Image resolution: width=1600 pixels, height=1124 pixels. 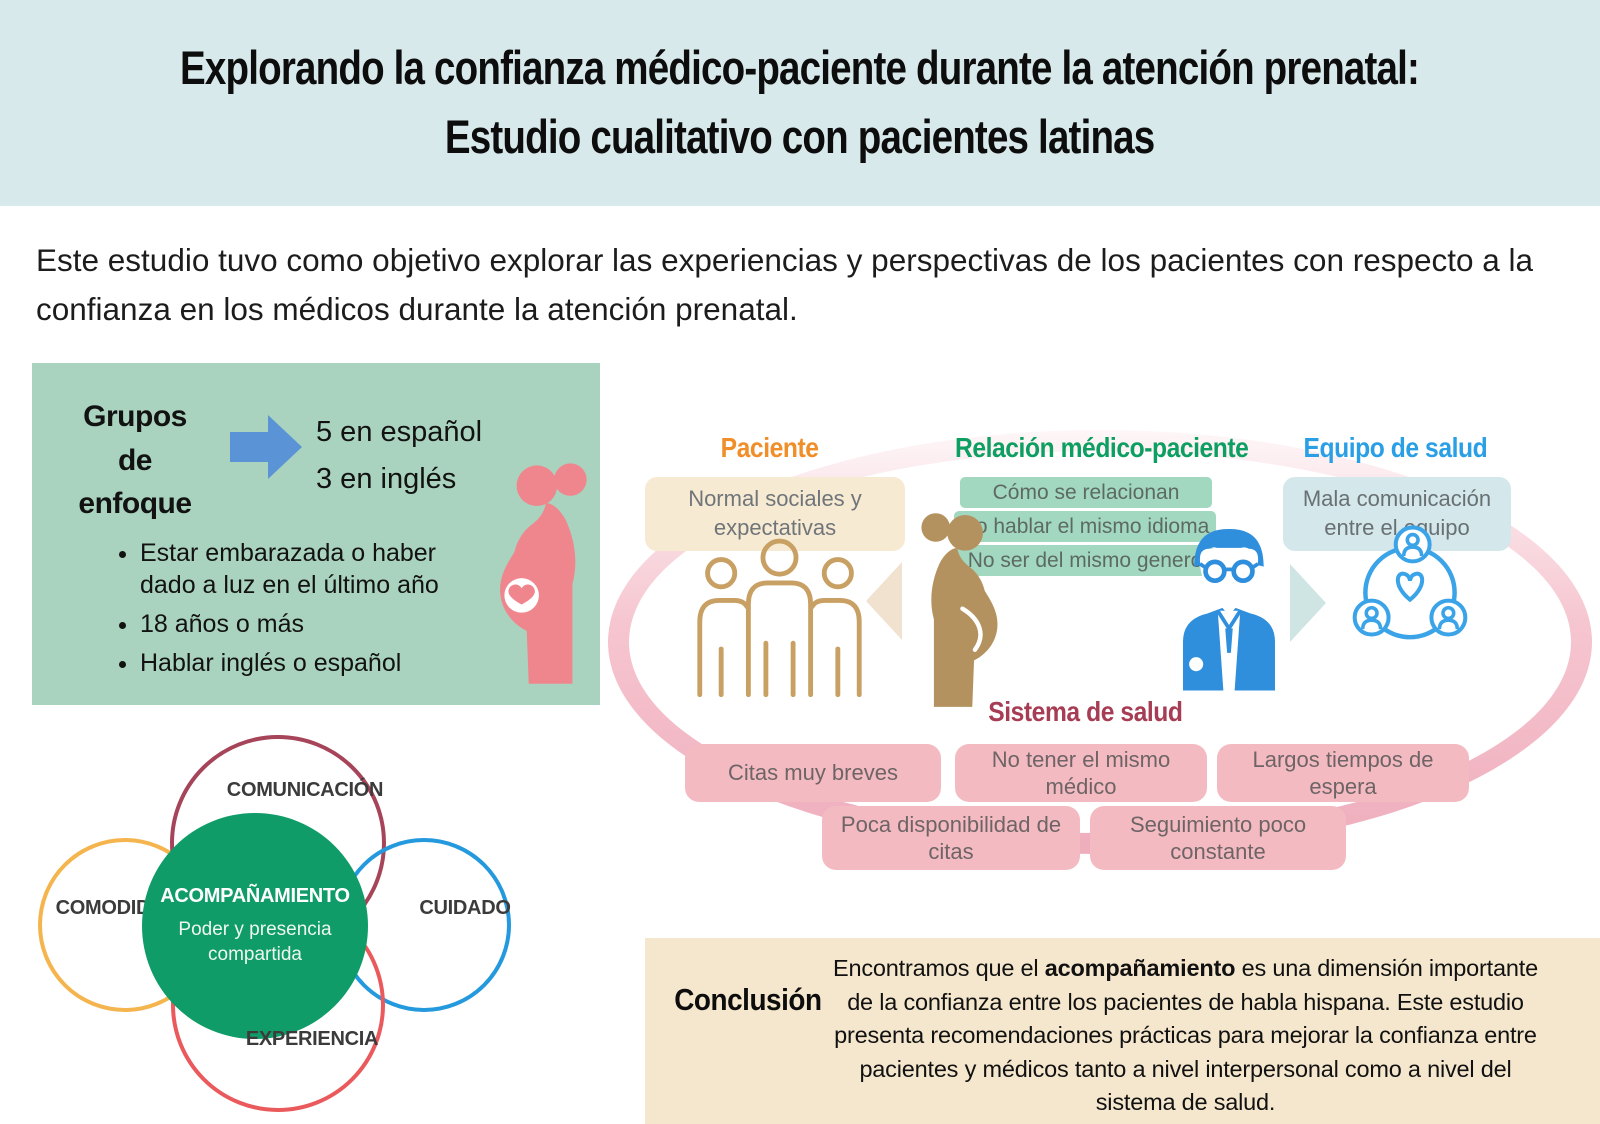 I want to click on list-item: 18 años o más, so click(x=300, y=624).